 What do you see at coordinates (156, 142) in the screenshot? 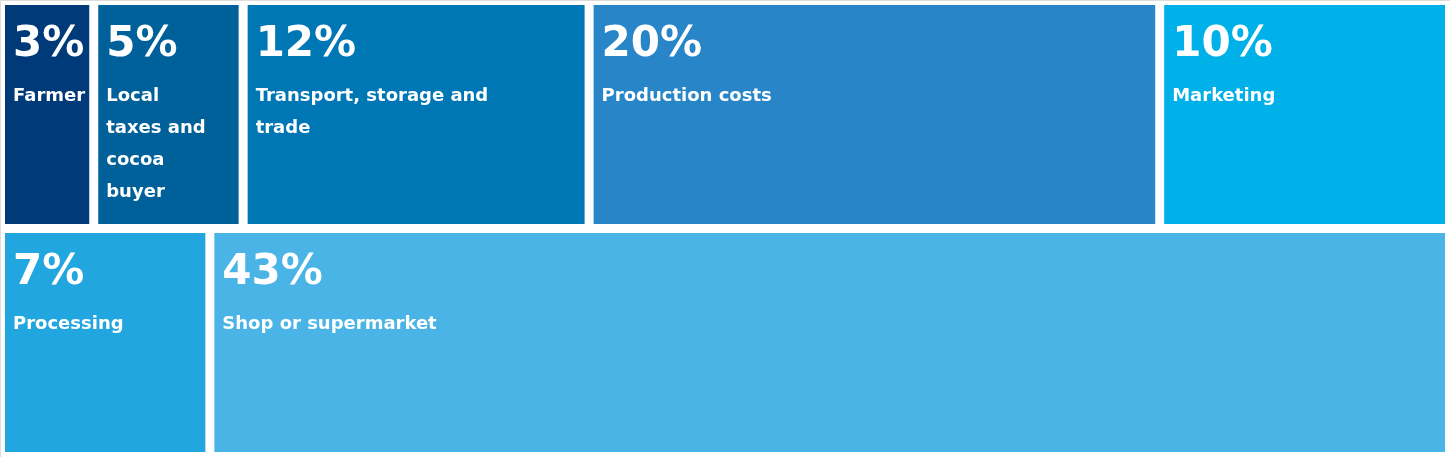
I see `category-label: Local taxes and cocoa buyer` at bounding box center [156, 142].